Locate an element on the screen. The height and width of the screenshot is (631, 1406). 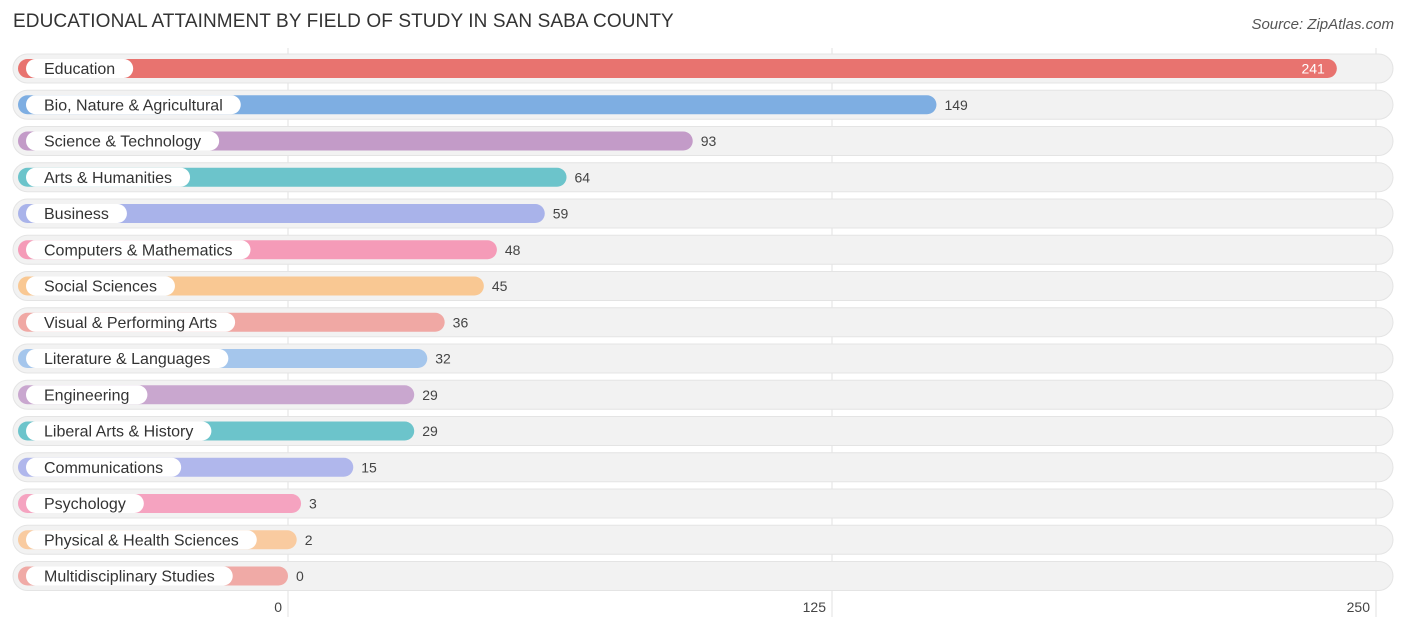
category-label: Arts & Humanities is located at coordinates (108, 178).